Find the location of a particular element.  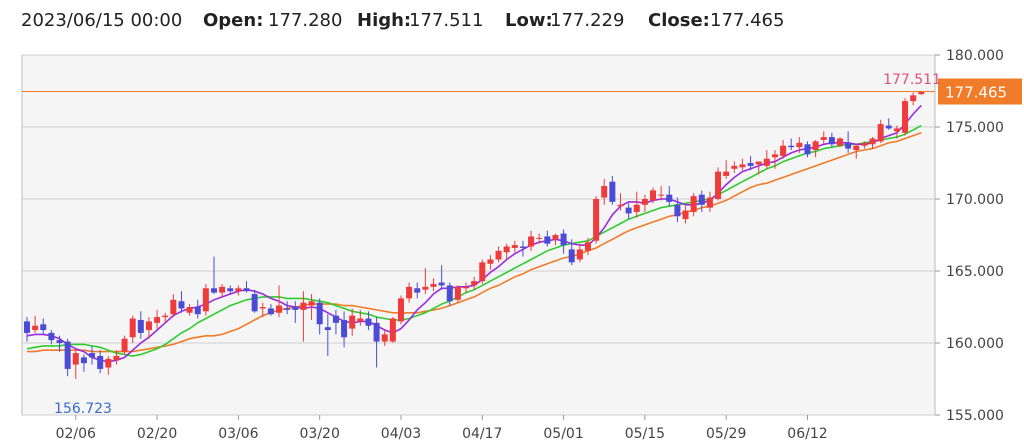

high-label: High: is located at coordinates (384, 20).